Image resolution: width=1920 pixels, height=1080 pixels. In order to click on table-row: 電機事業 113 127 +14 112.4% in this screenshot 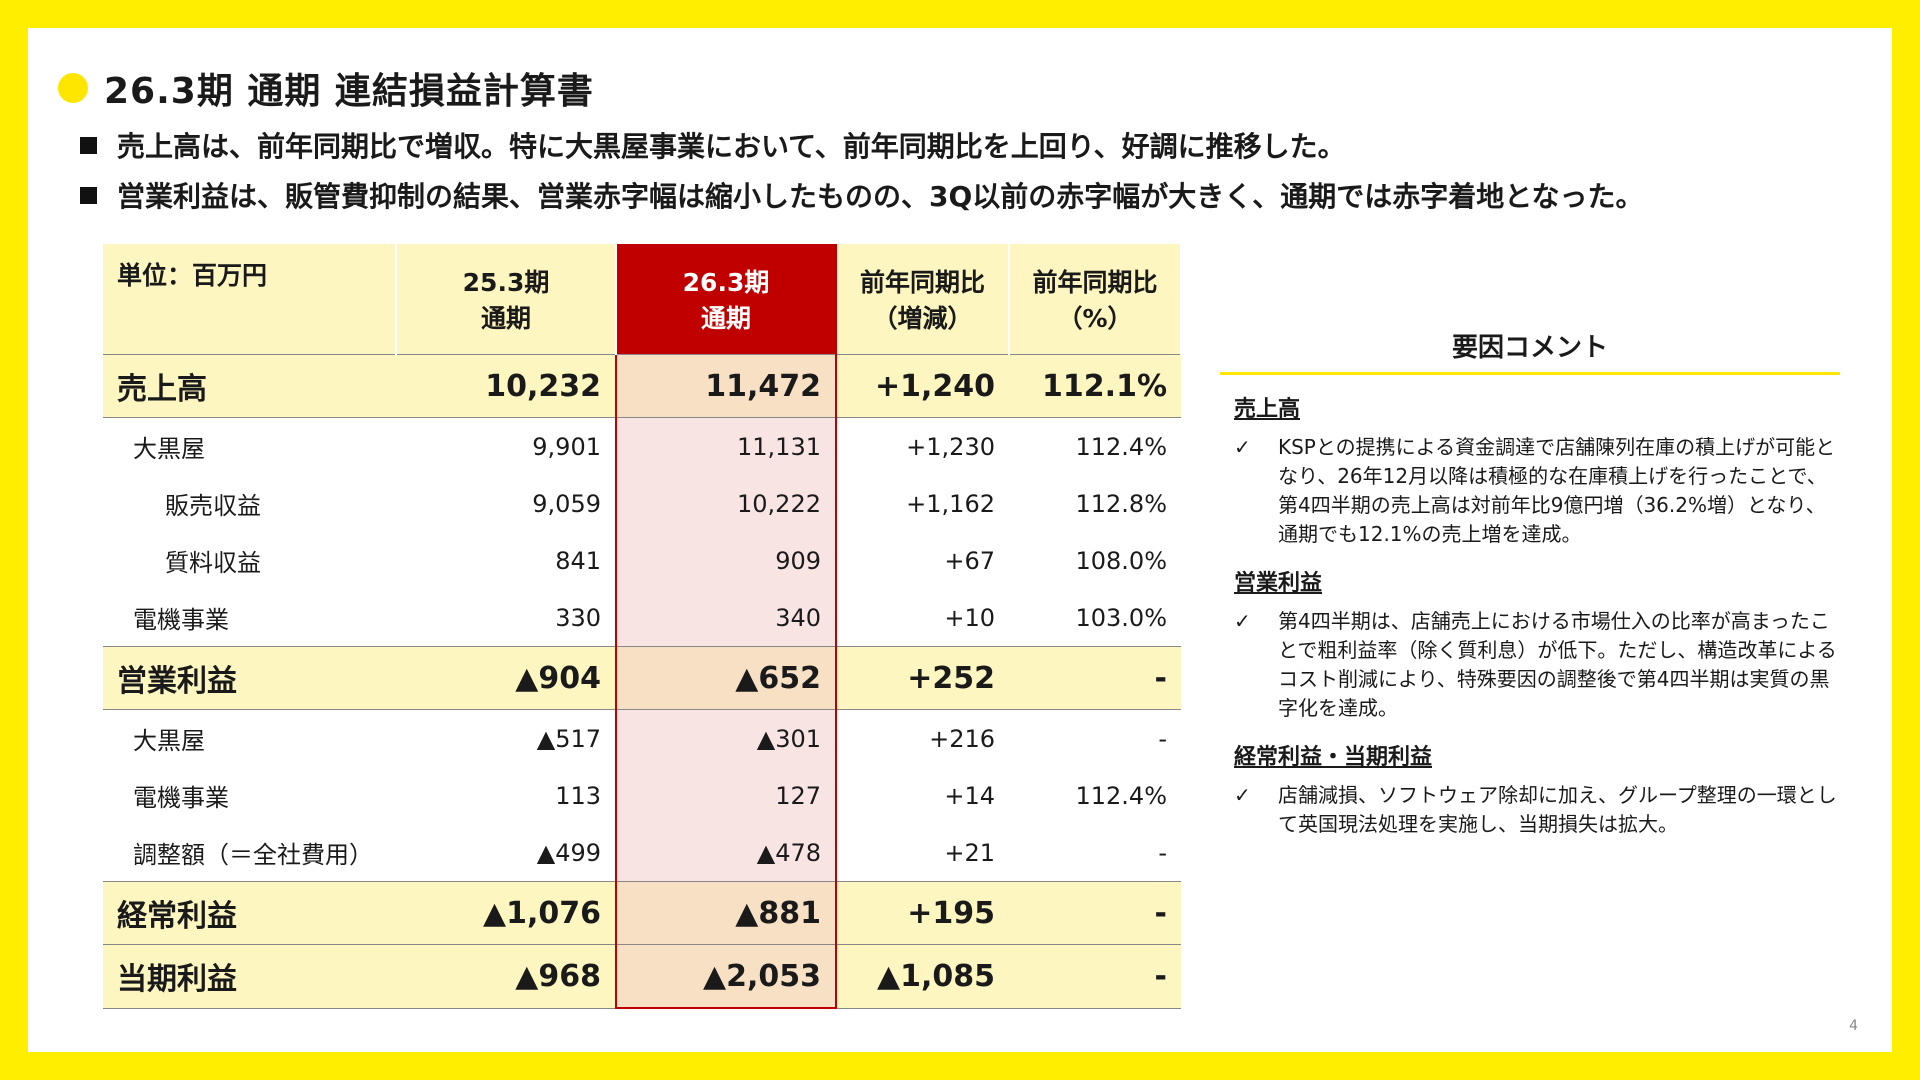, I will do `click(642, 795)`.